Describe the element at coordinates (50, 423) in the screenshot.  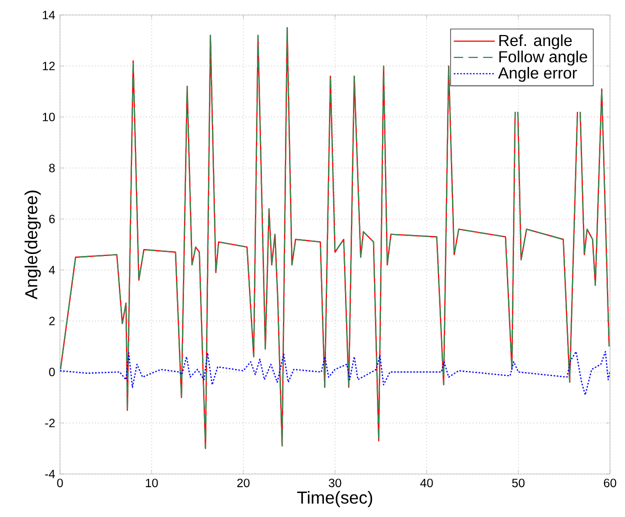
I see `y-tick-label: -2` at that location.